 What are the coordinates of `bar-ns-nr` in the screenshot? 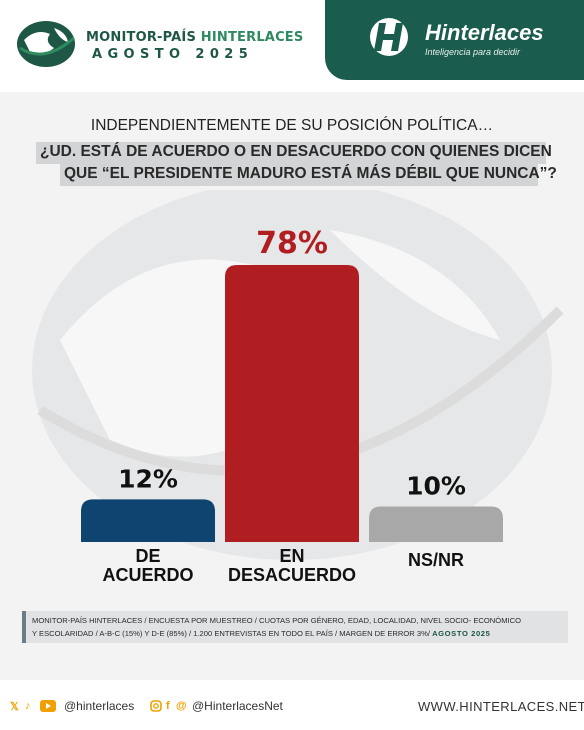 It's located at (436, 524).